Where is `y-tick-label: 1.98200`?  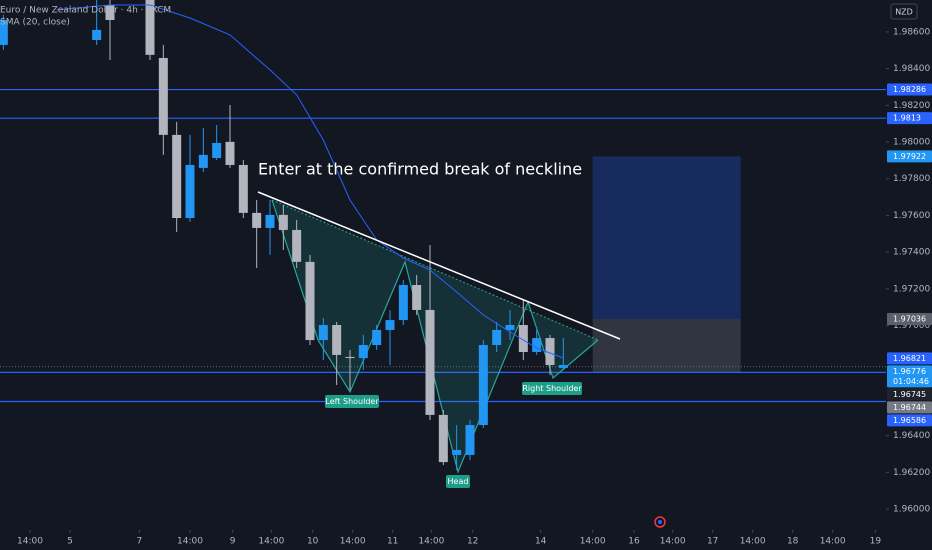
y-tick-label: 1.98200 is located at coordinates (911, 106).